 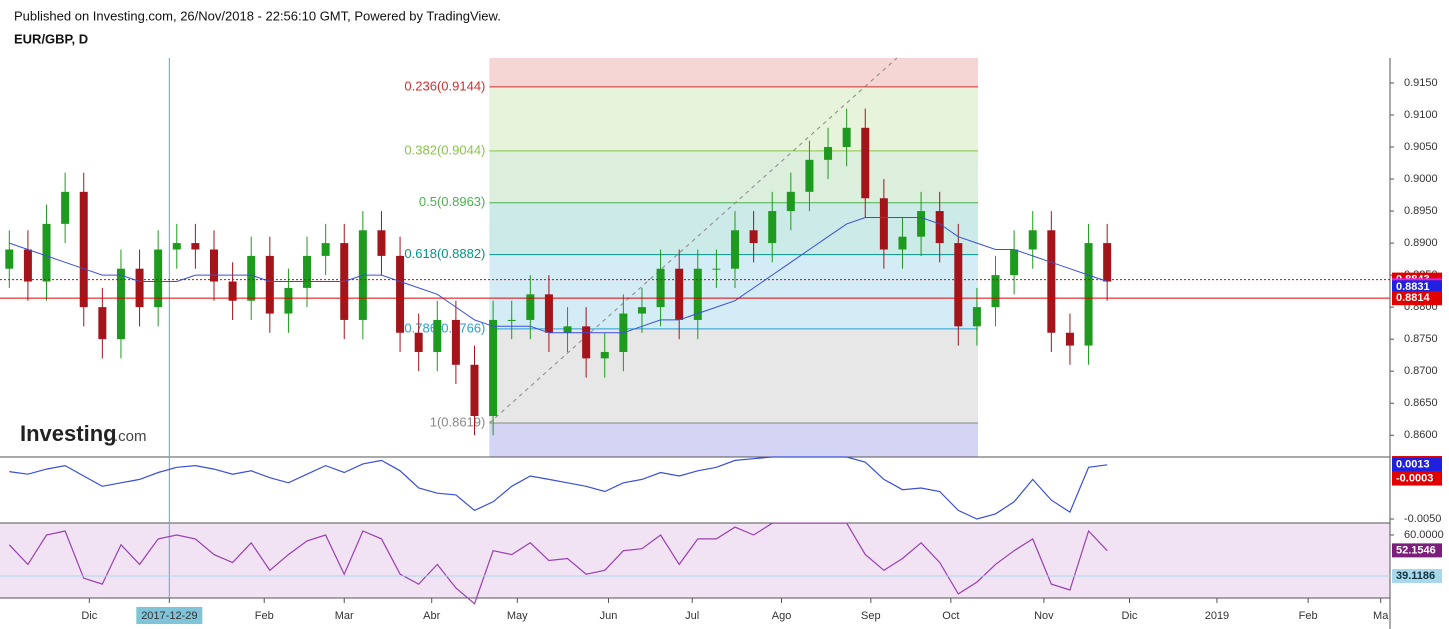 What do you see at coordinates (1421, 339) in the screenshot?
I see `y-tick-label: 0.8750` at bounding box center [1421, 339].